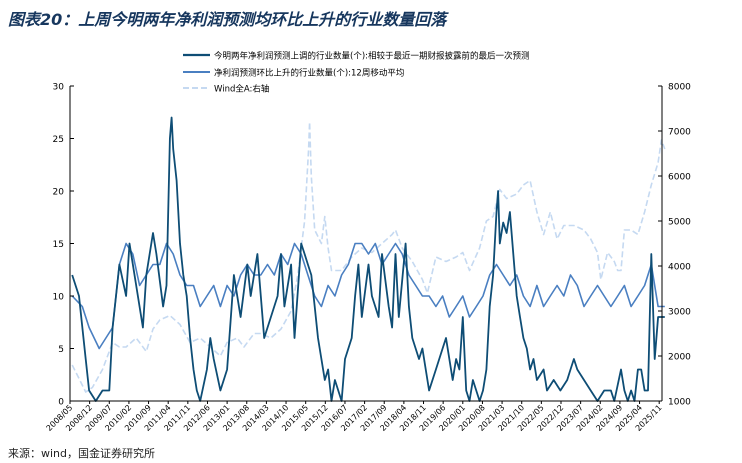 The width and height of the screenshot is (742, 463). Describe the element at coordinates (679, 268) in the screenshot. I see `y-right-tick-label: 4000` at that location.